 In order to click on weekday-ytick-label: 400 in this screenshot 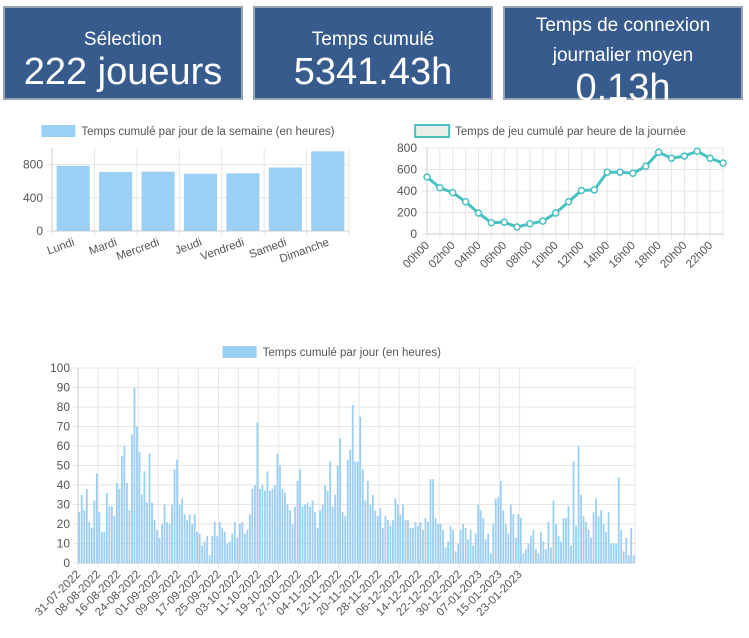, I will do `click(33, 198)`.